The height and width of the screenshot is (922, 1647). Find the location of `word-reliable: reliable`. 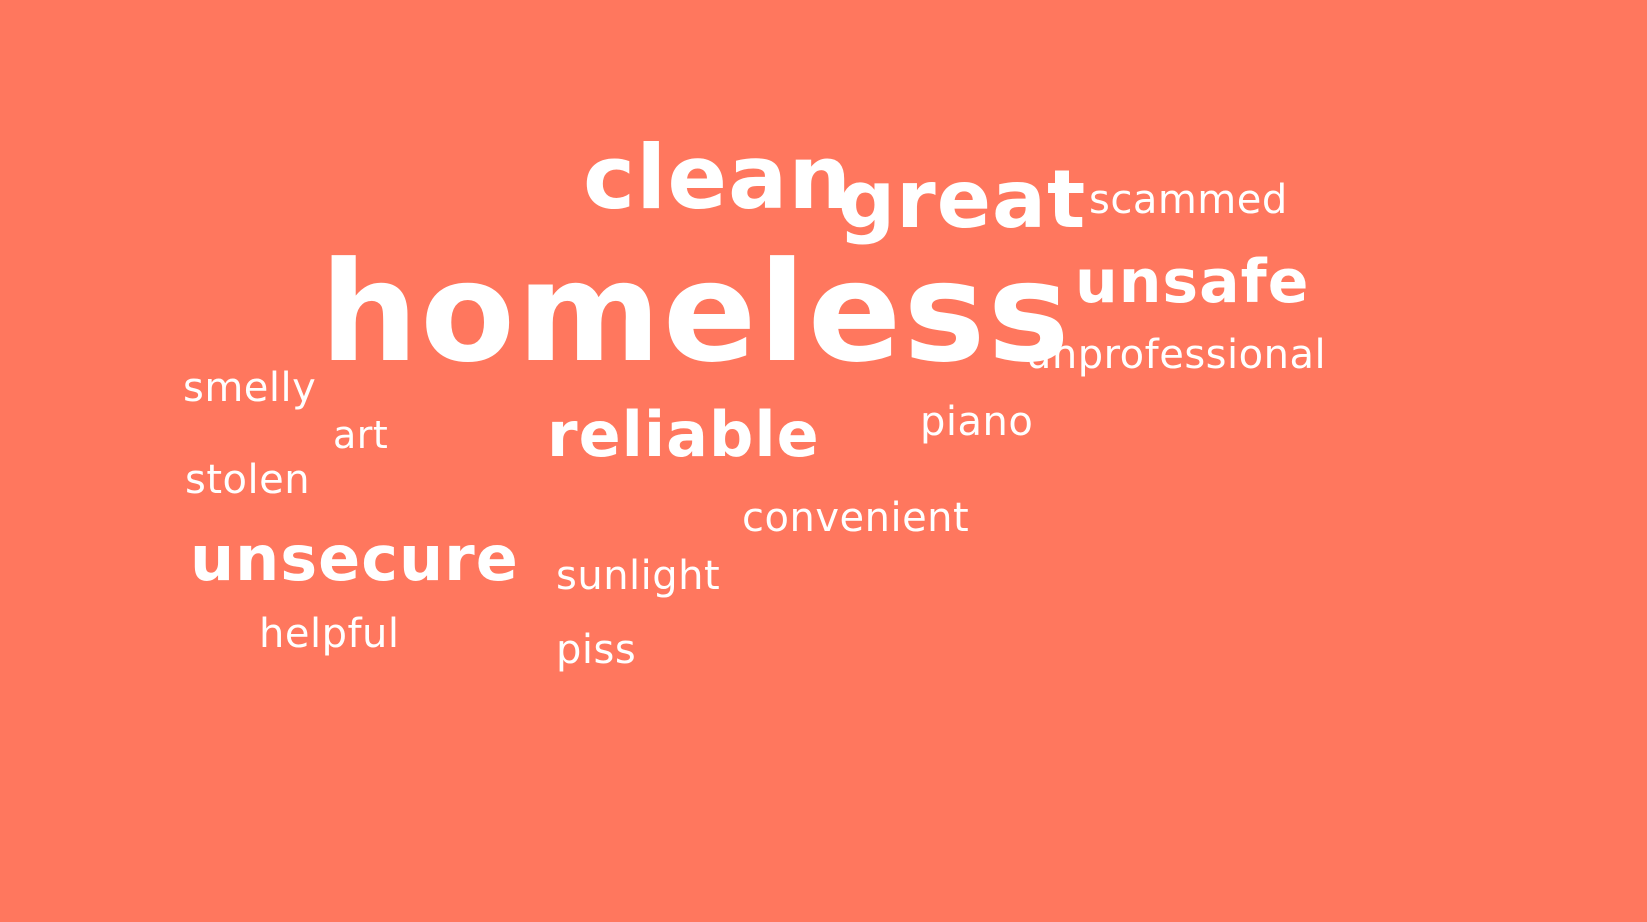

word-reliable: reliable is located at coordinates (683, 434).